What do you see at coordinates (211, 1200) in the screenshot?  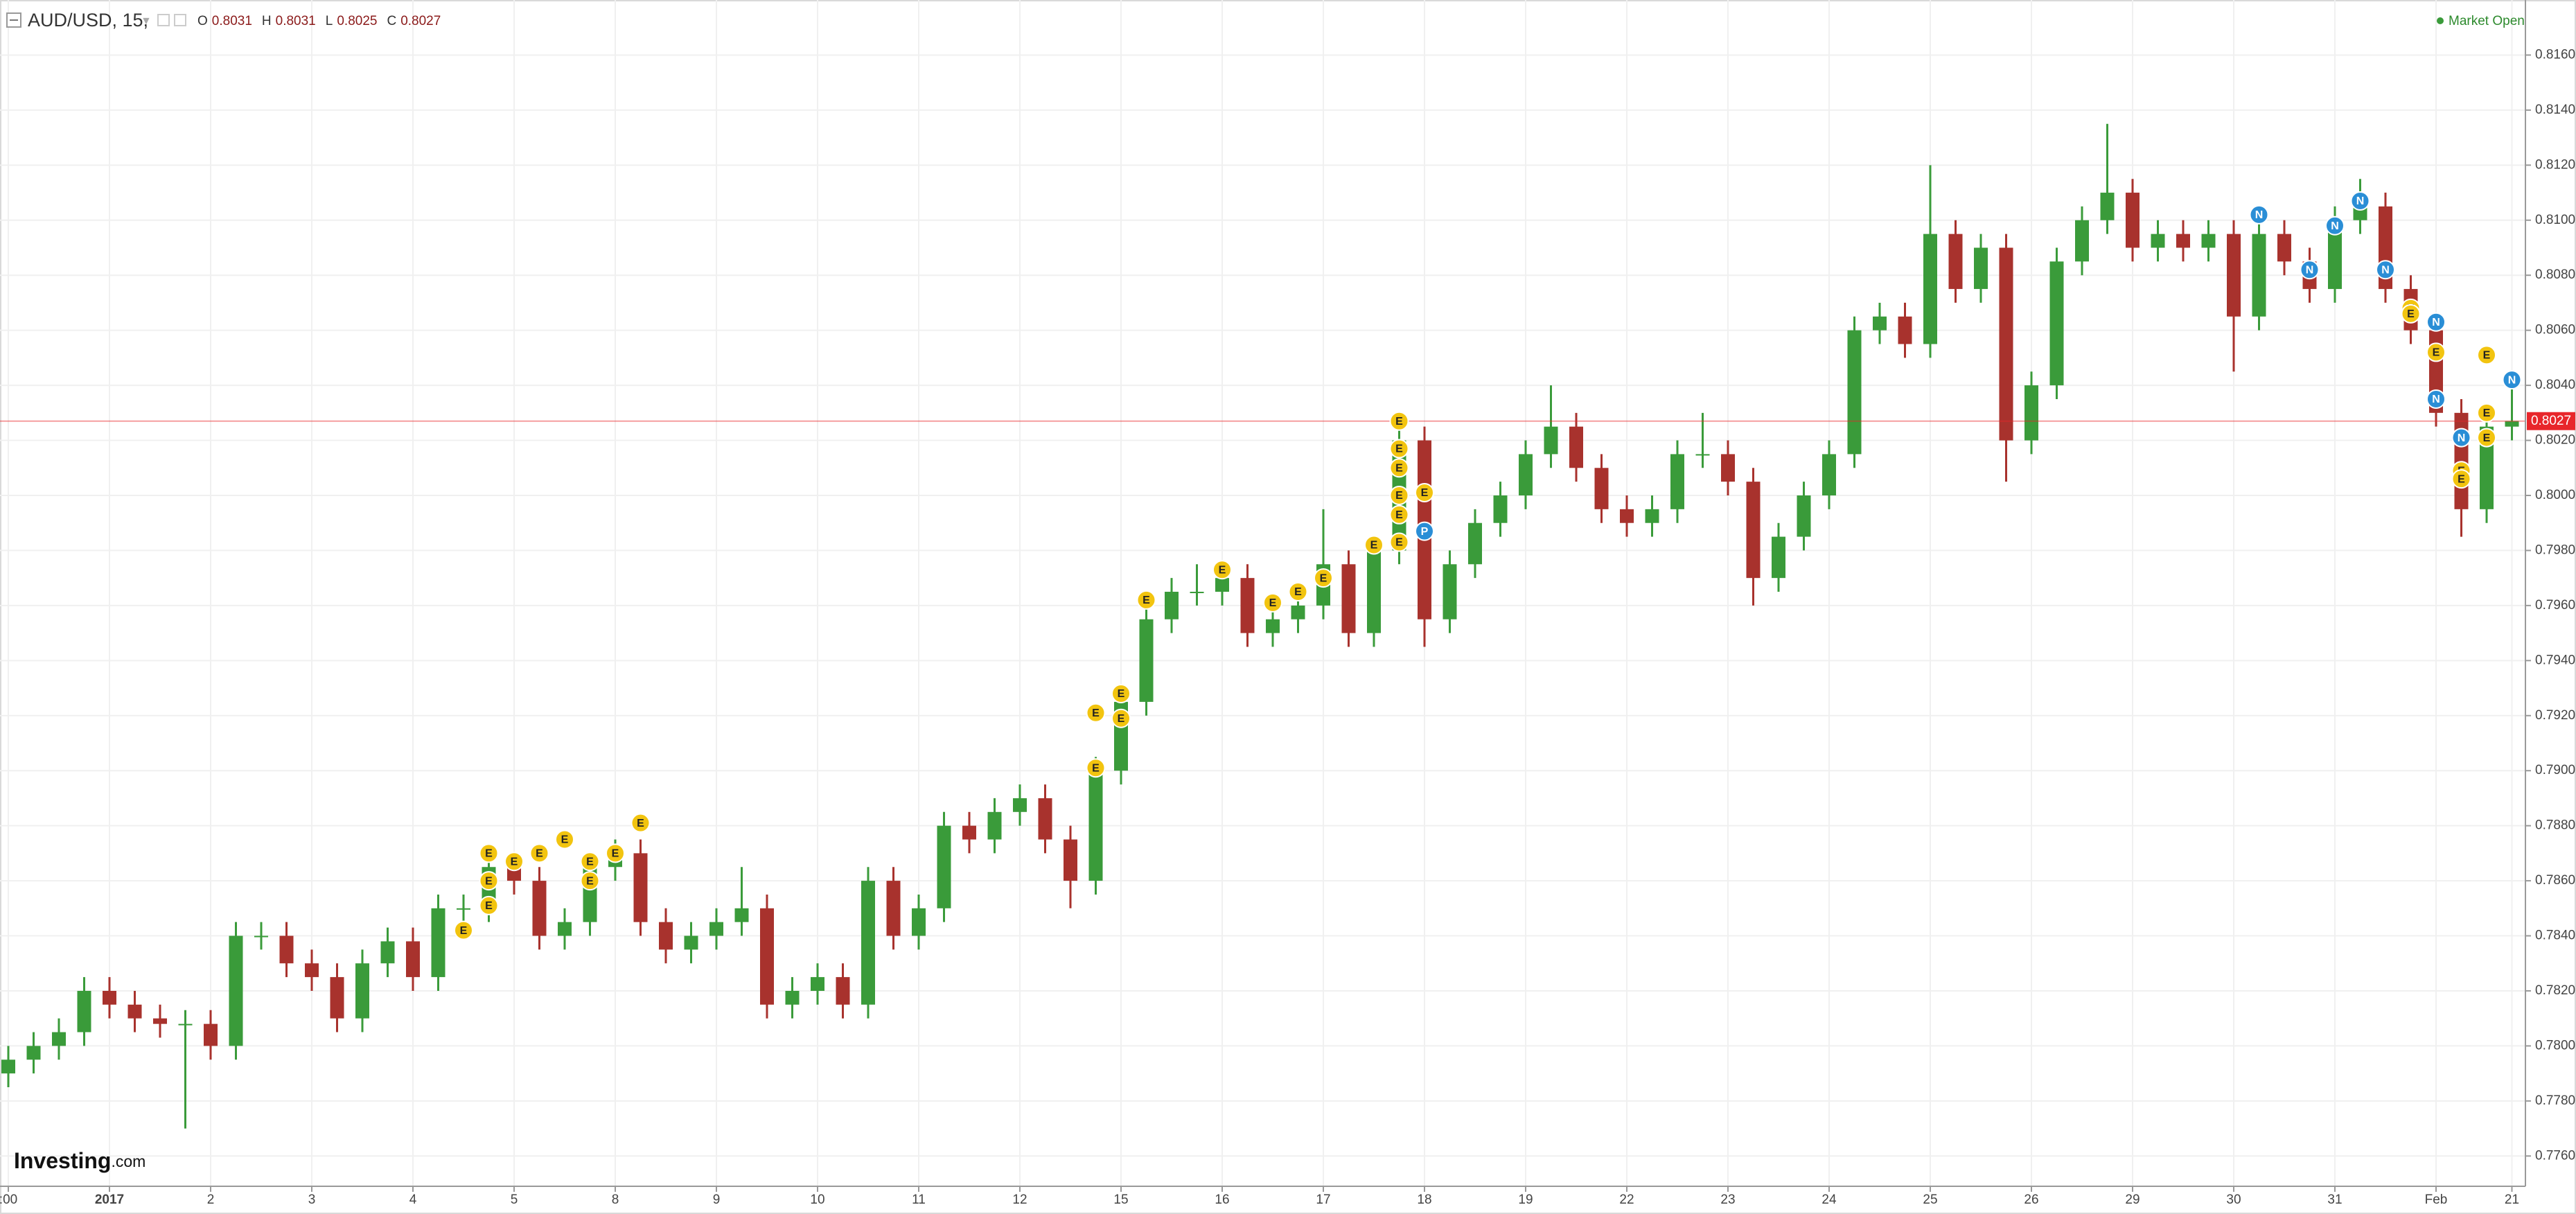 I see `x-tick-label: 2` at bounding box center [211, 1200].